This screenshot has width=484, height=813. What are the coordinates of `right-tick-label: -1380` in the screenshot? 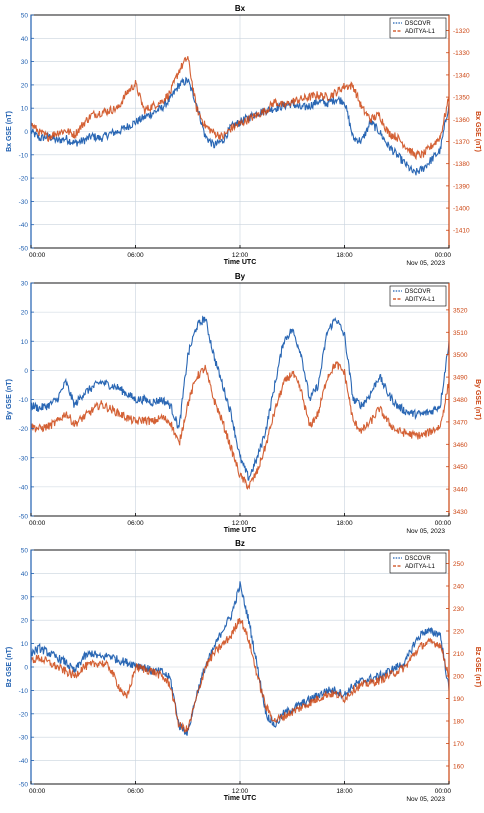 It's located at (461, 164).